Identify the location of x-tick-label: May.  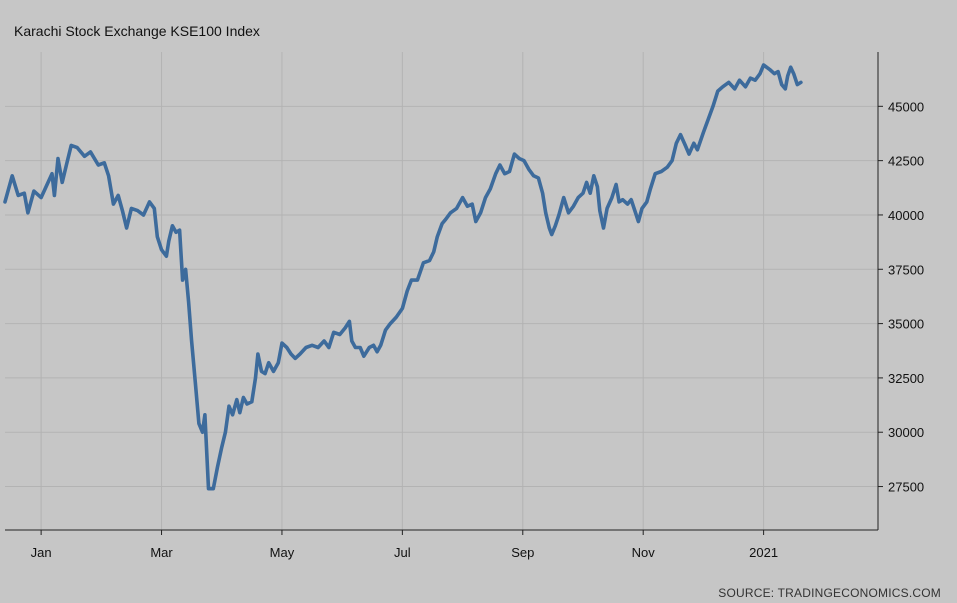
(282, 552).